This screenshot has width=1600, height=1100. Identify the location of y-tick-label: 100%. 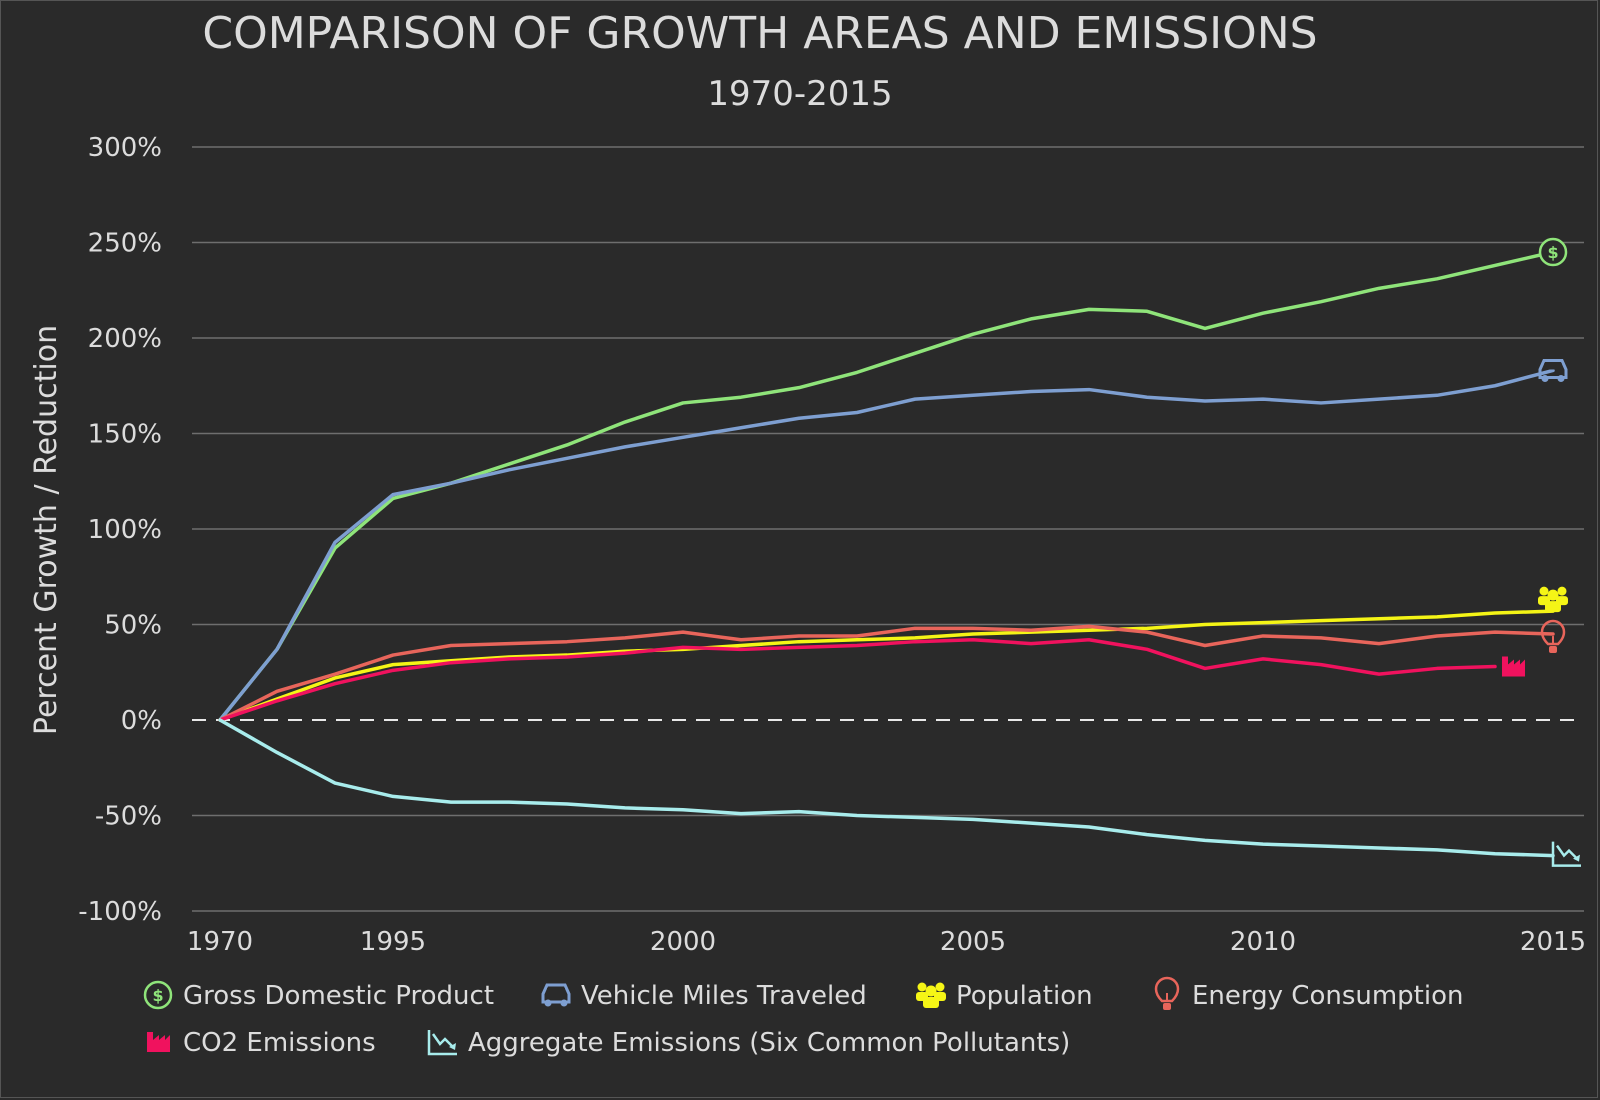
(125, 530).